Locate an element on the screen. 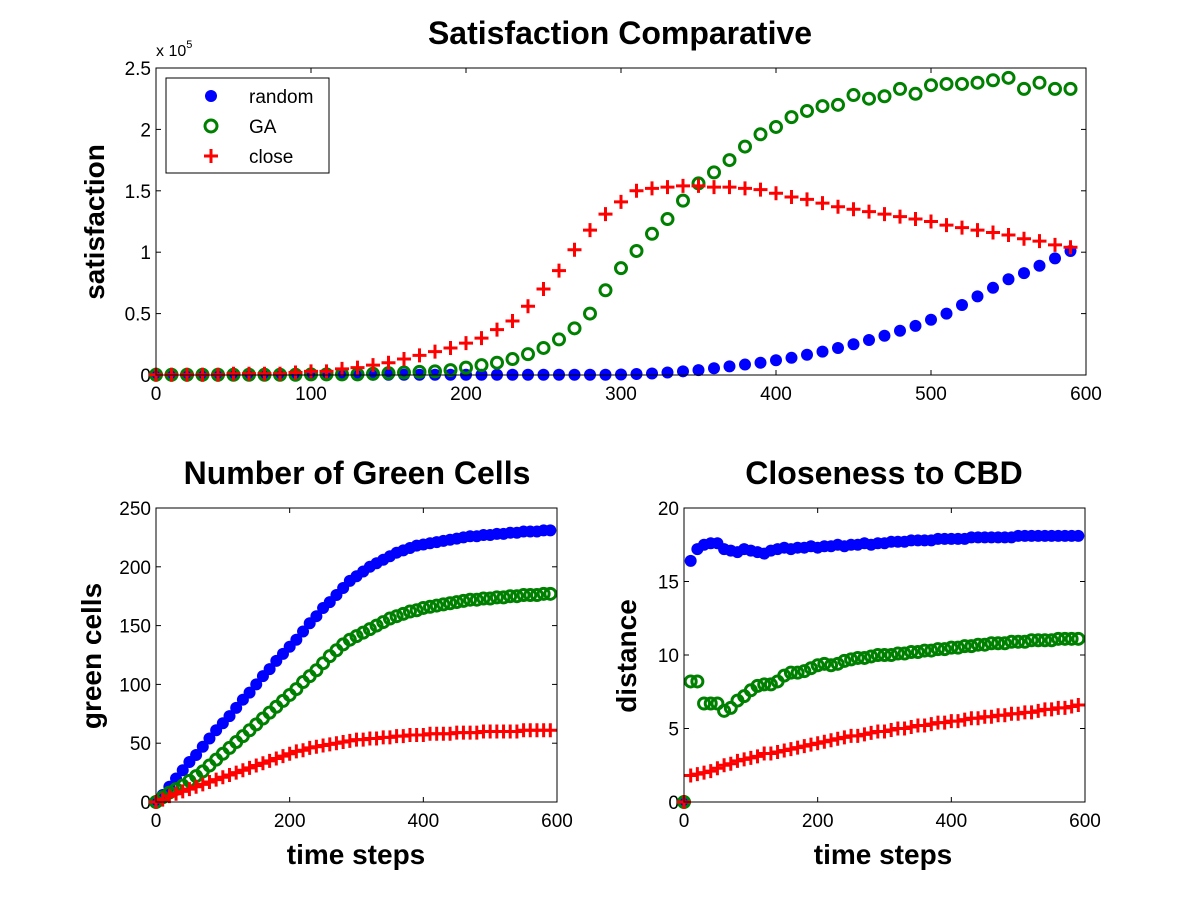  y-tick-label: 1 is located at coordinates (145, 253).